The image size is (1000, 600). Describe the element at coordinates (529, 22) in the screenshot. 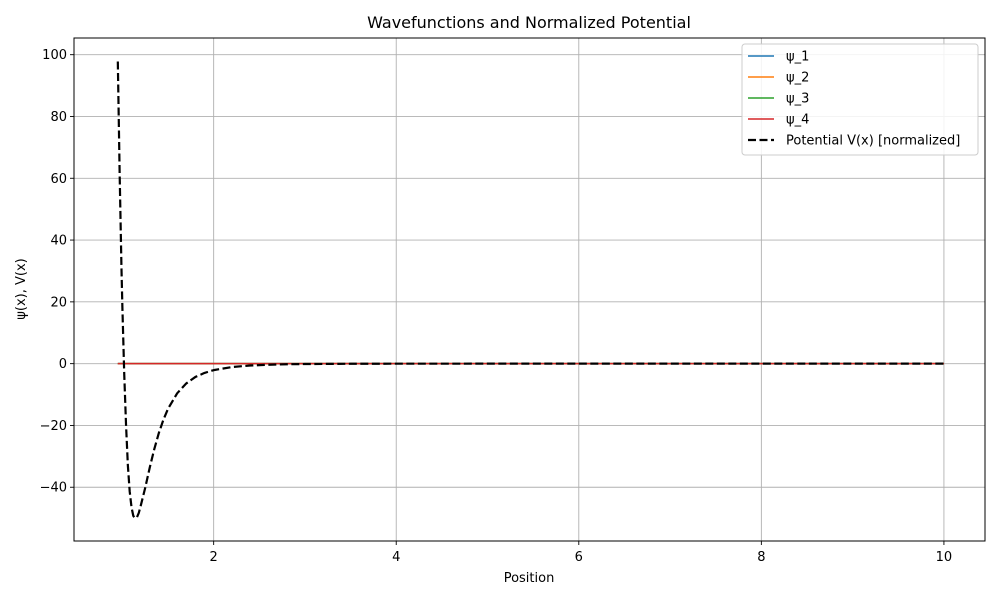

I see `chart-title: Wavefunctions and Normalized Potential` at that location.